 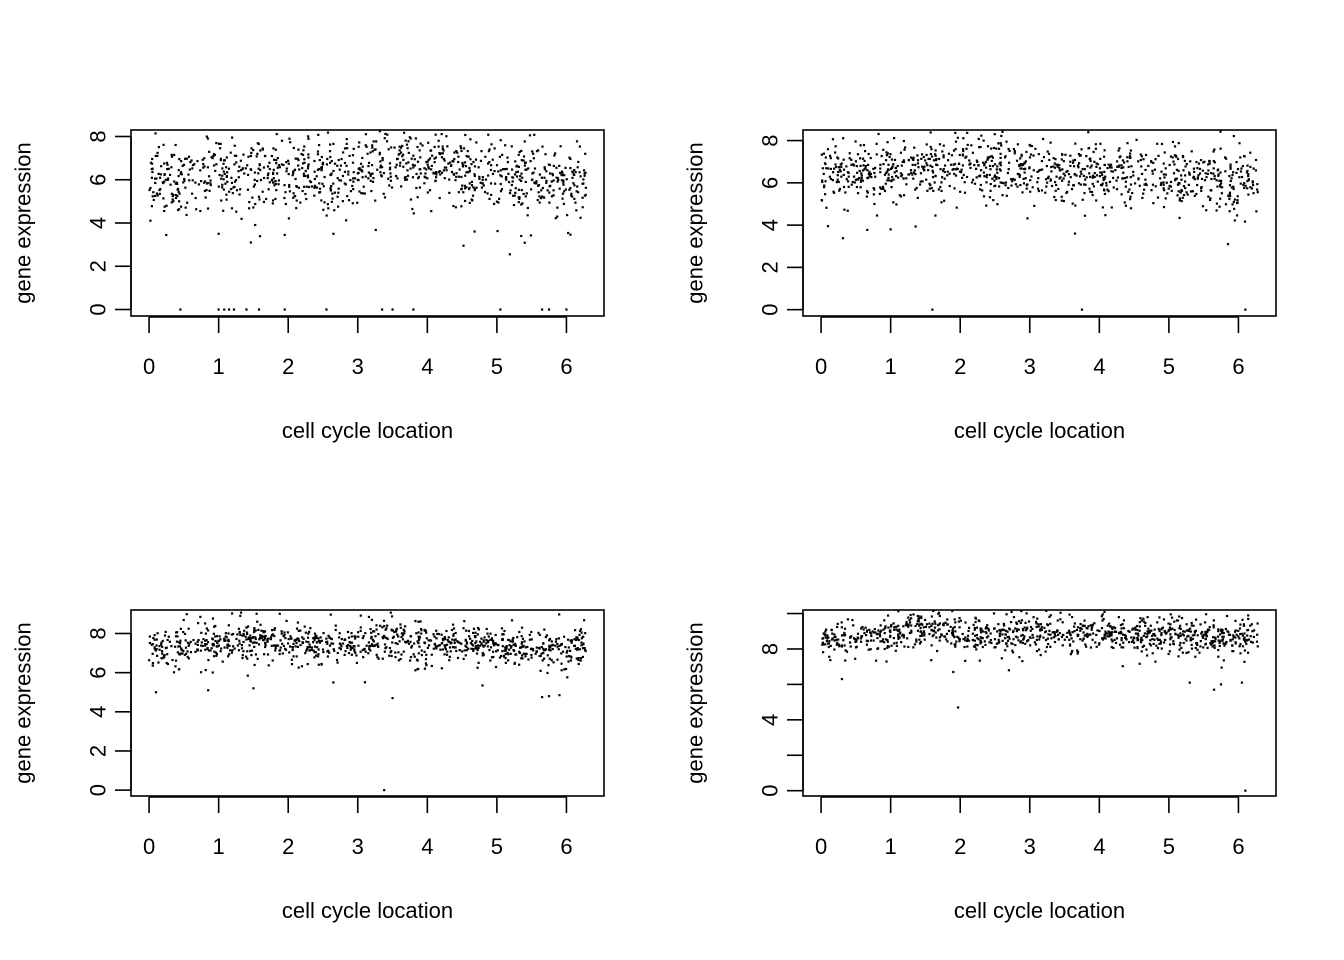 What do you see at coordinates (566, 366) in the screenshot?
I see `x-tick-label: 6` at bounding box center [566, 366].